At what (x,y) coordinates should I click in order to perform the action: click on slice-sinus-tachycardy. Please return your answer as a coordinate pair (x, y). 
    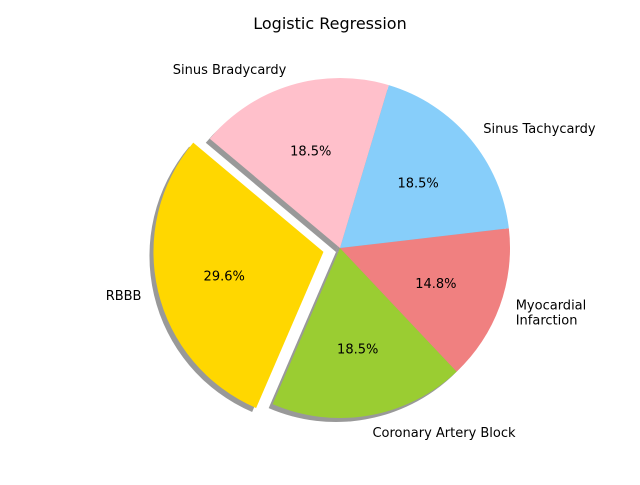
    Looking at the image, I should click on (424, 166).